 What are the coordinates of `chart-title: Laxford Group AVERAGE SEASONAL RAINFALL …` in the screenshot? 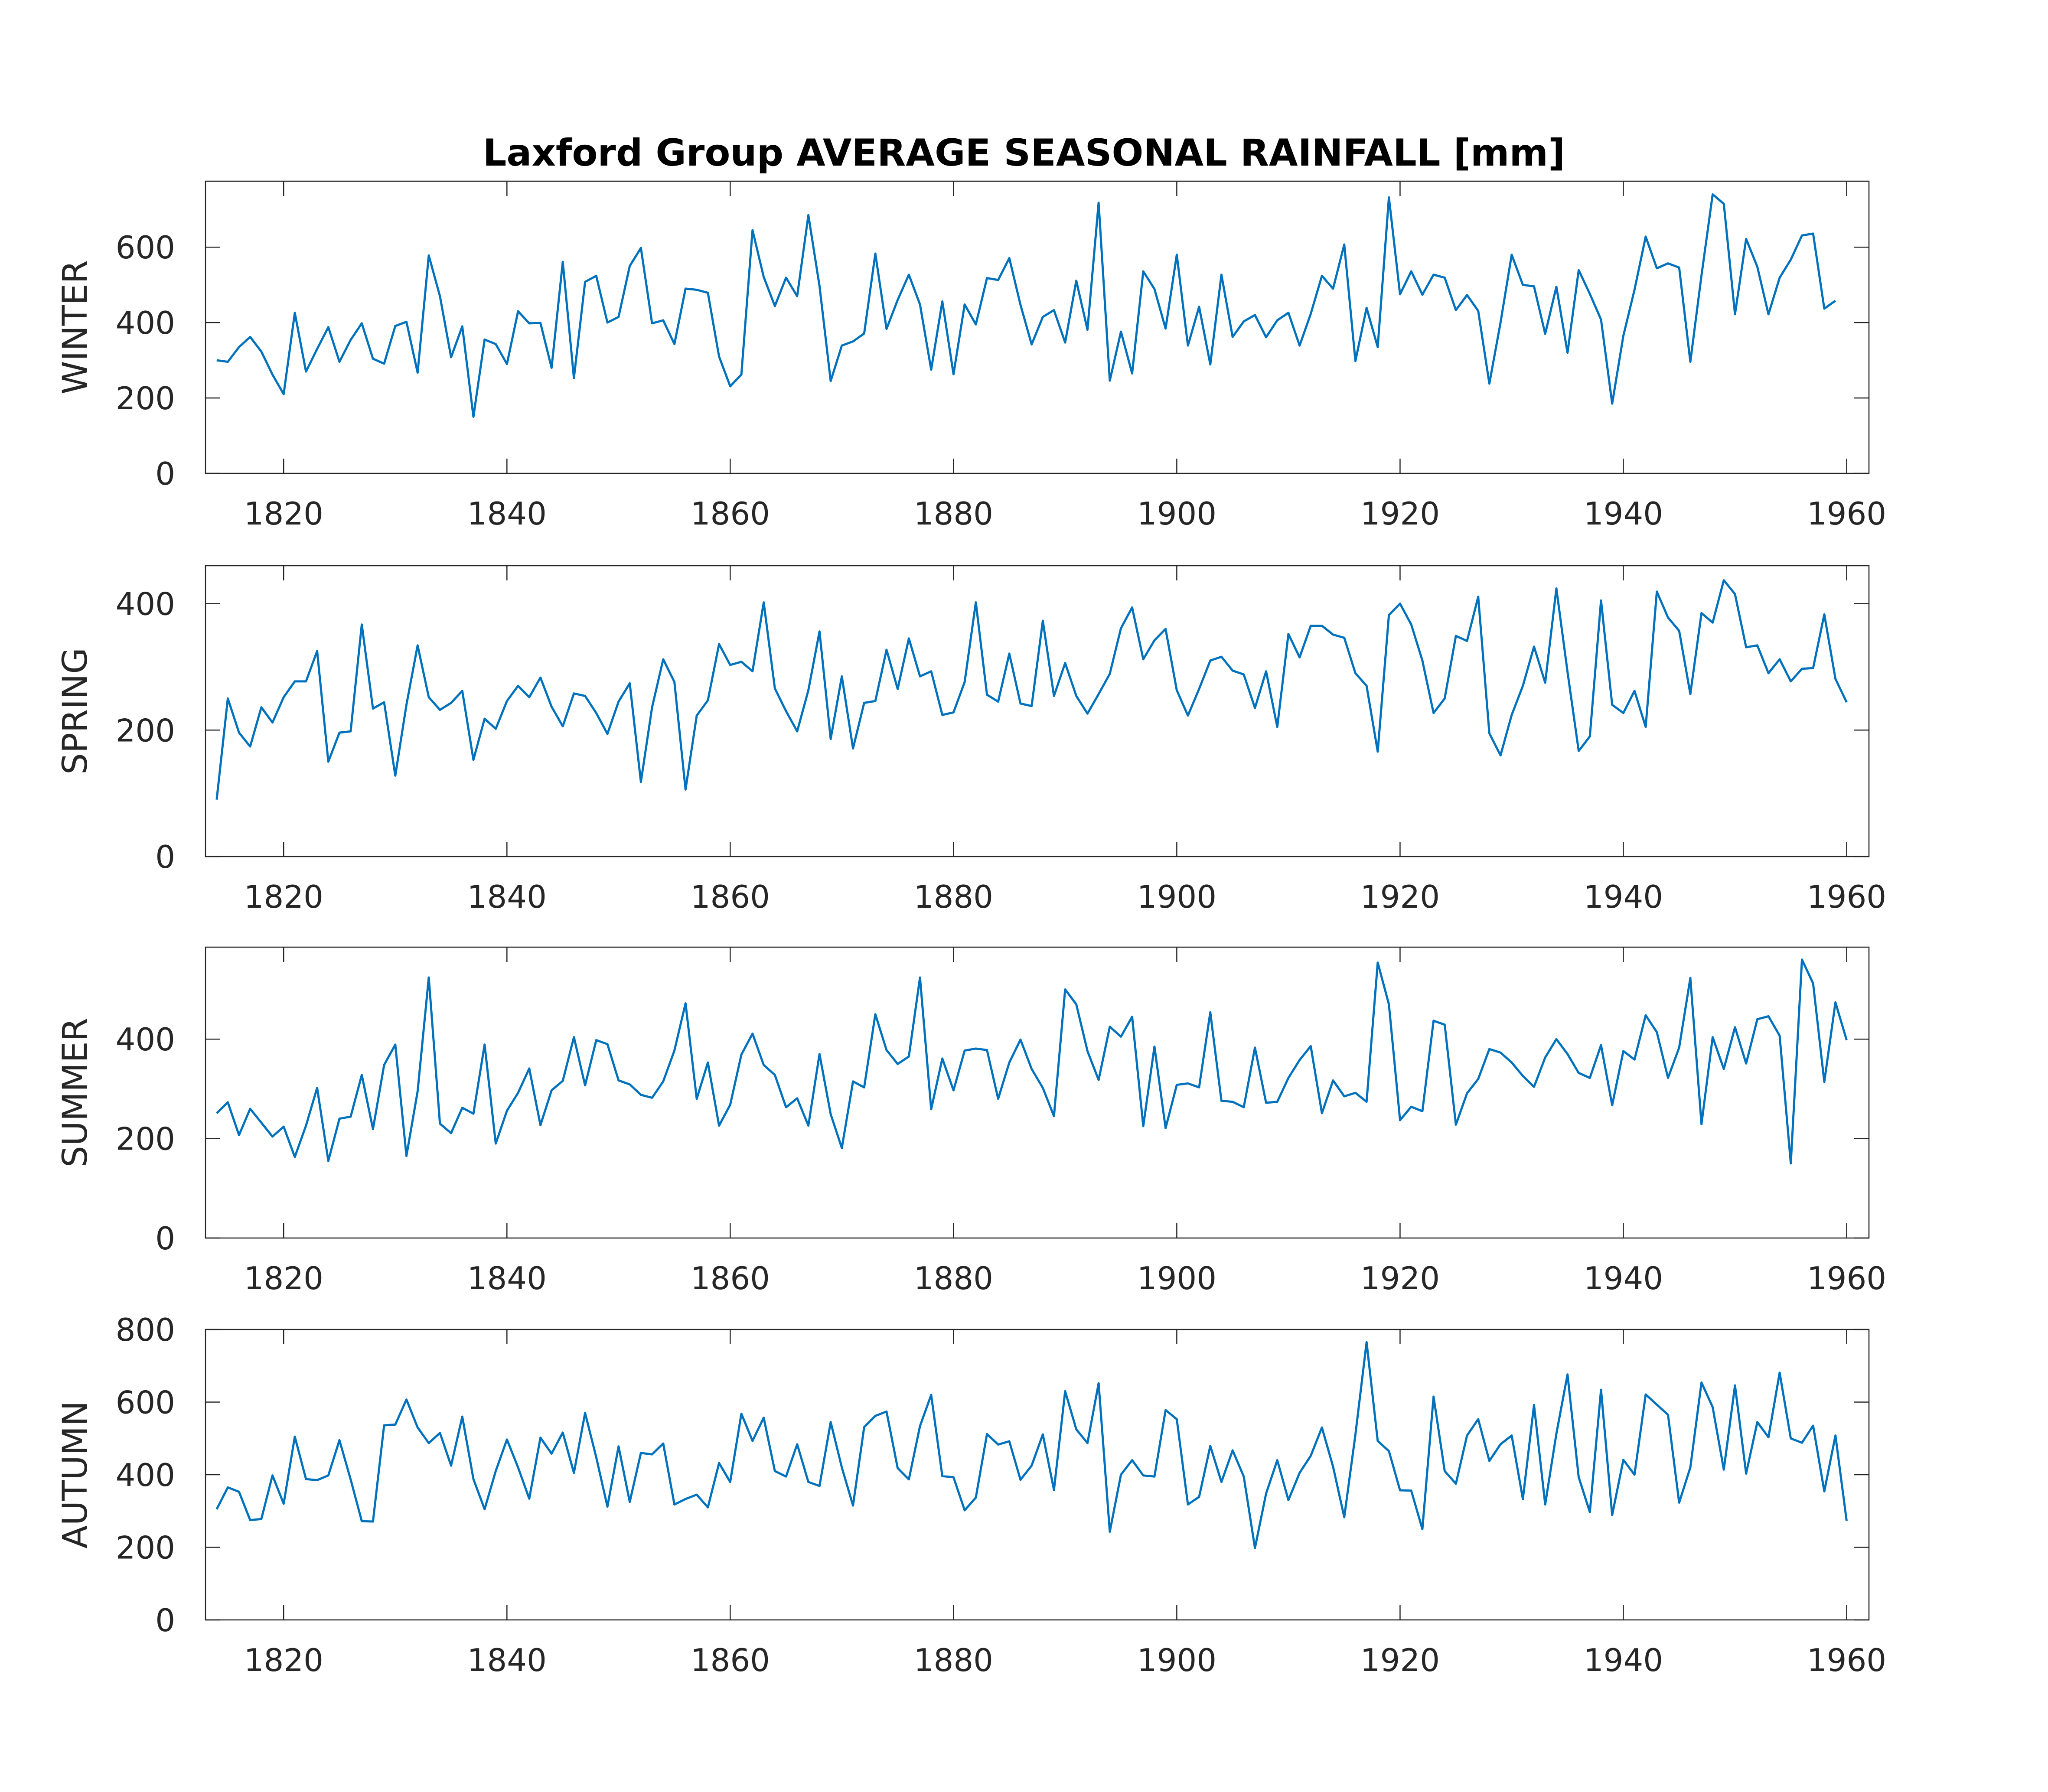 It's located at (1024, 153).